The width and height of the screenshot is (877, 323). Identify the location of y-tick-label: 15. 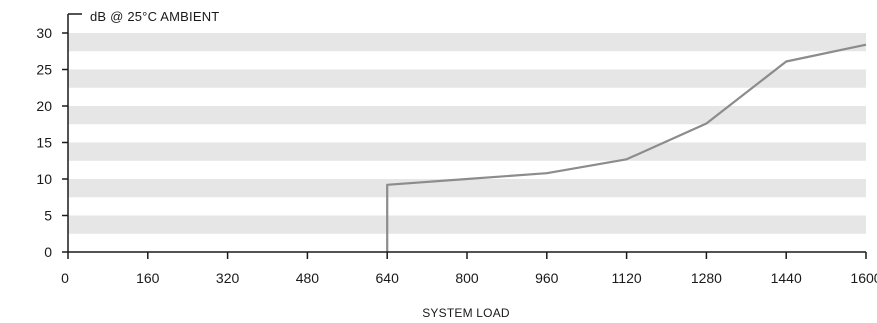
(44, 143).